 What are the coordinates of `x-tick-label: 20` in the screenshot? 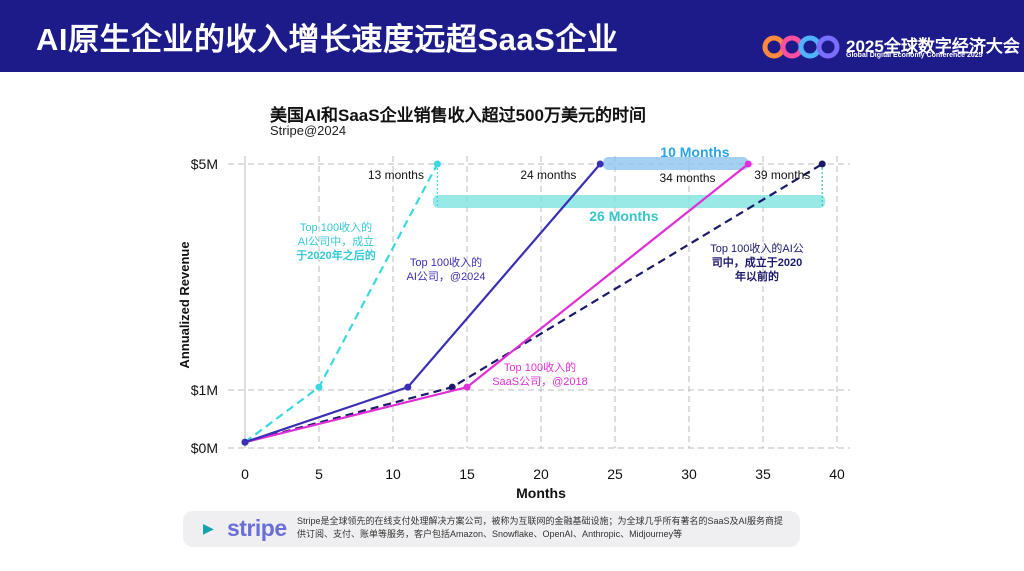 It's located at (541, 474).